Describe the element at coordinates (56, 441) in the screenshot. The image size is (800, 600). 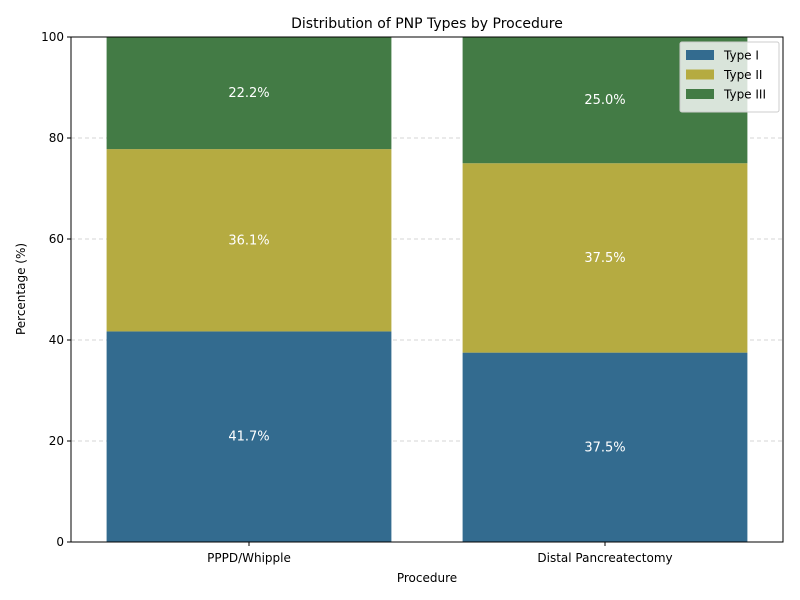
I see `y-tick-label: 20` at that location.